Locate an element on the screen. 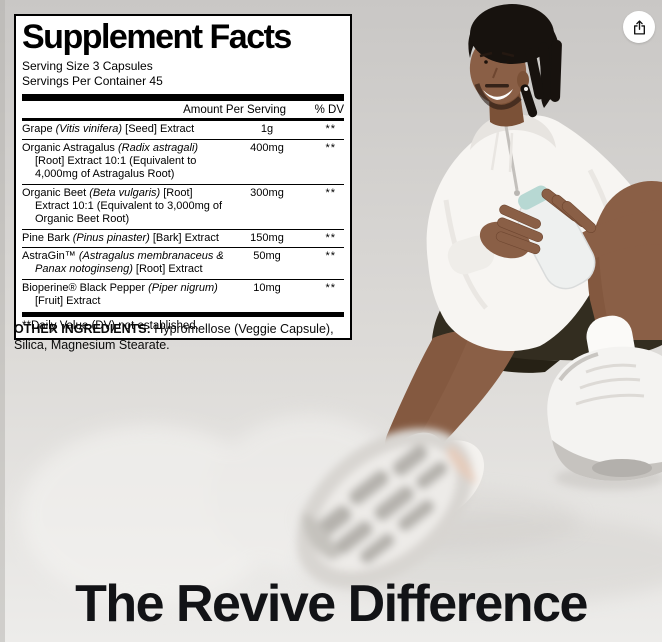 Image resolution: width=662 pixels, height=642 pixels. ingredient-amount: 50mg is located at coordinates (267, 256).